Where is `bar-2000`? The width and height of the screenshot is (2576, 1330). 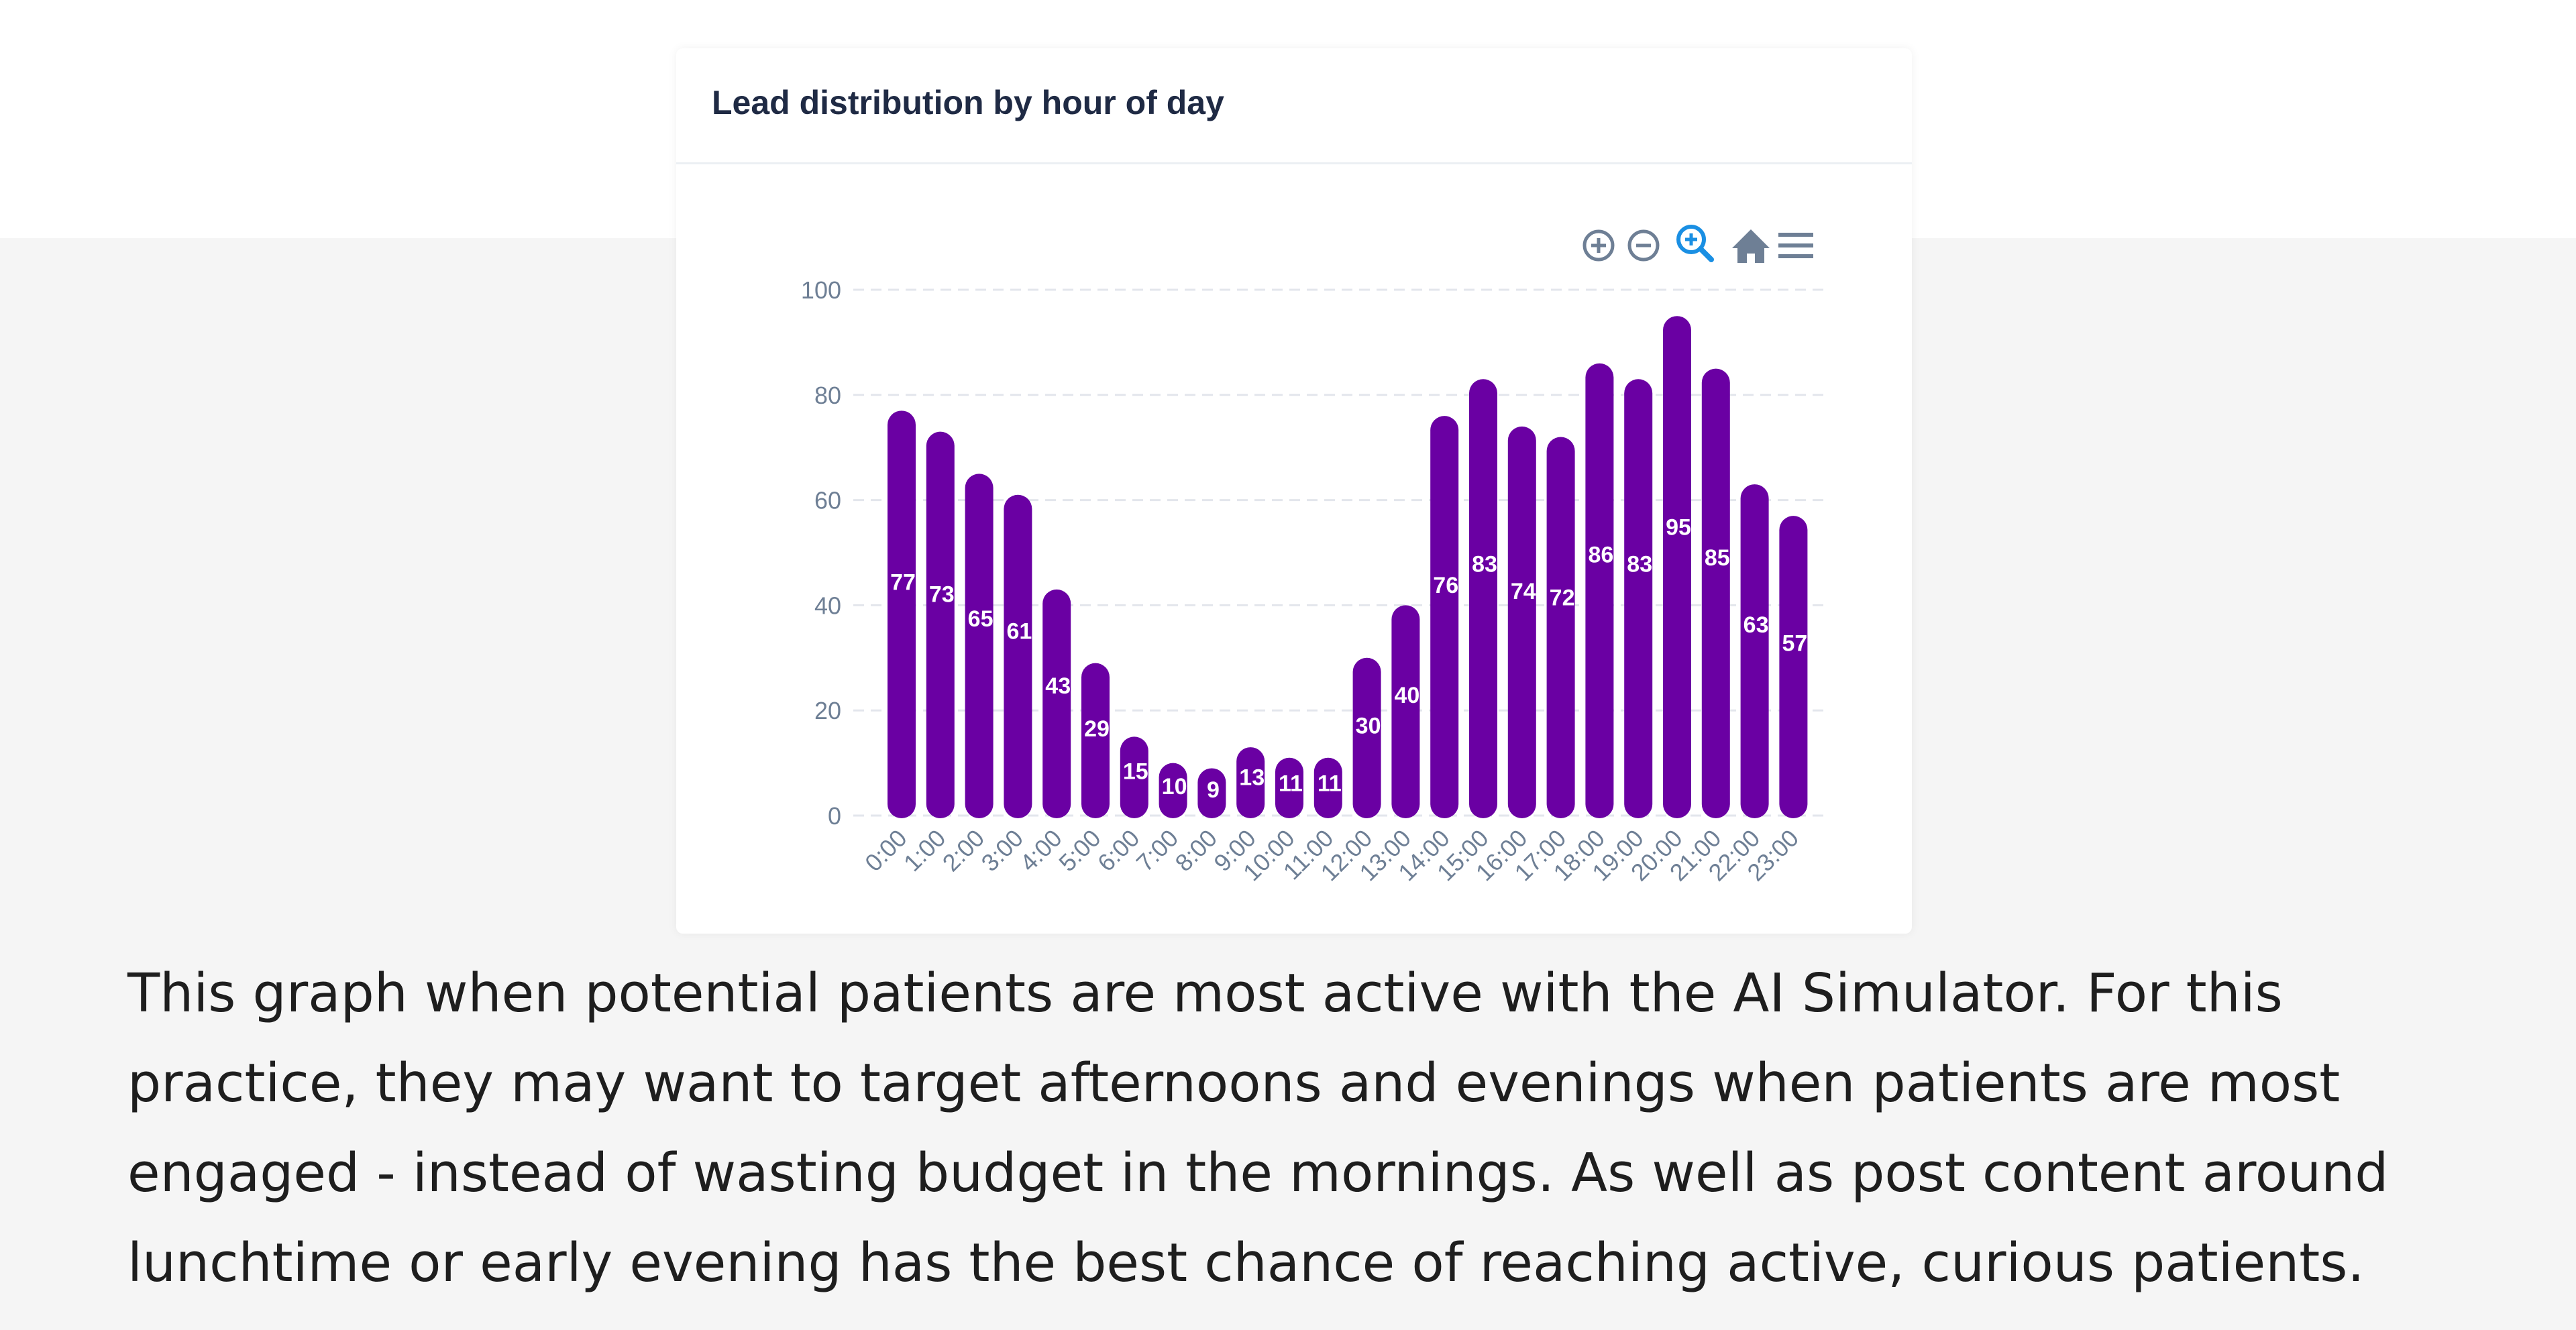
bar-2000 is located at coordinates (1677, 567).